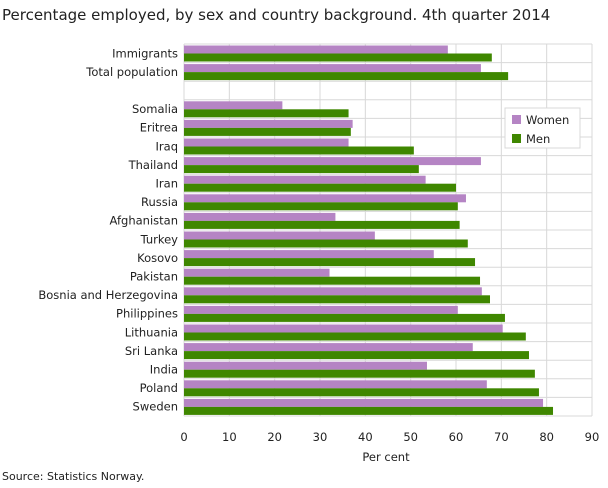 This screenshot has width=608, height=488. Describe the element at coordinates (516, 119) in the screenshot. I see `legend-swatch-women` at that location.